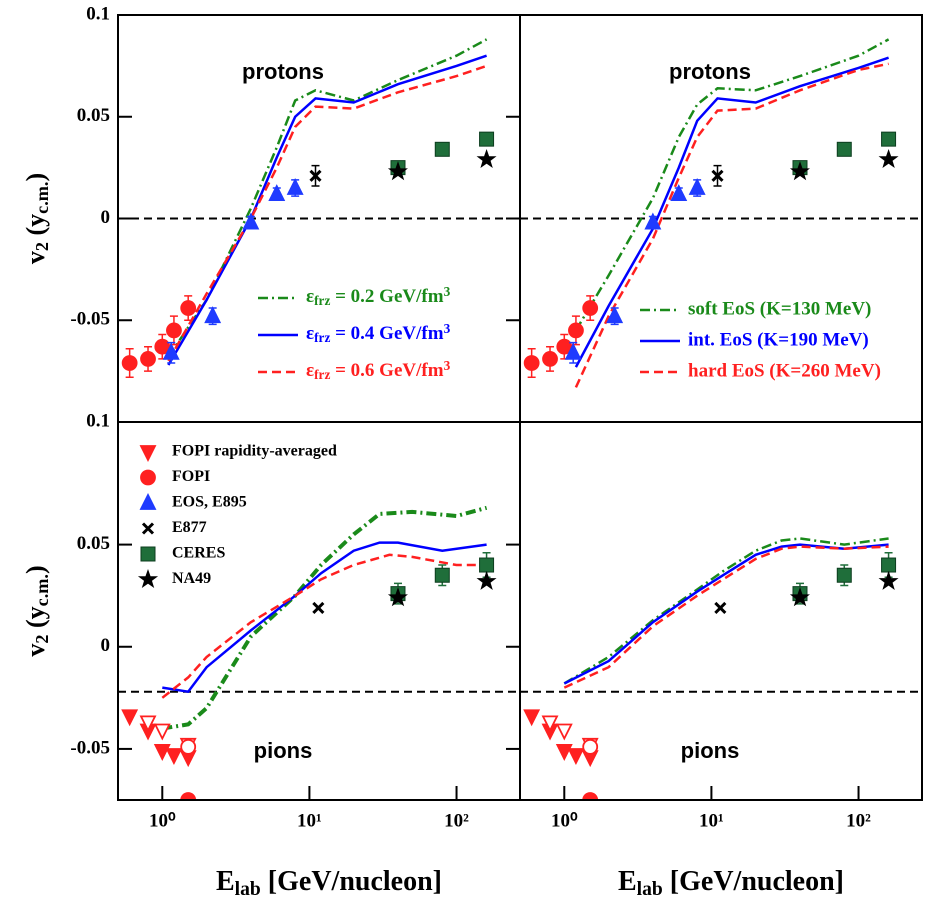 The image size is (926, 907). What do you see at coordinates (386, 333) in the screenshot?
I see `text-part: = 0.4 GeV/fm` at bounding box center [386, 333].